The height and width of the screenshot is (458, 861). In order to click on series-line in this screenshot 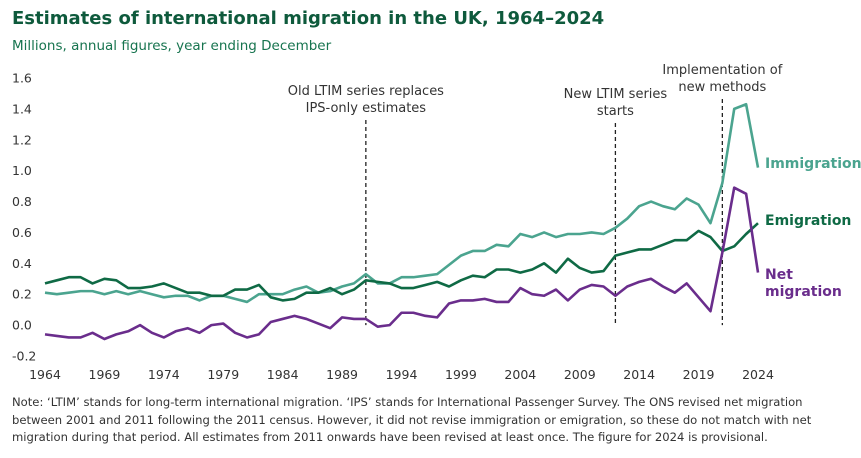, I will do `click(401, 262)`.